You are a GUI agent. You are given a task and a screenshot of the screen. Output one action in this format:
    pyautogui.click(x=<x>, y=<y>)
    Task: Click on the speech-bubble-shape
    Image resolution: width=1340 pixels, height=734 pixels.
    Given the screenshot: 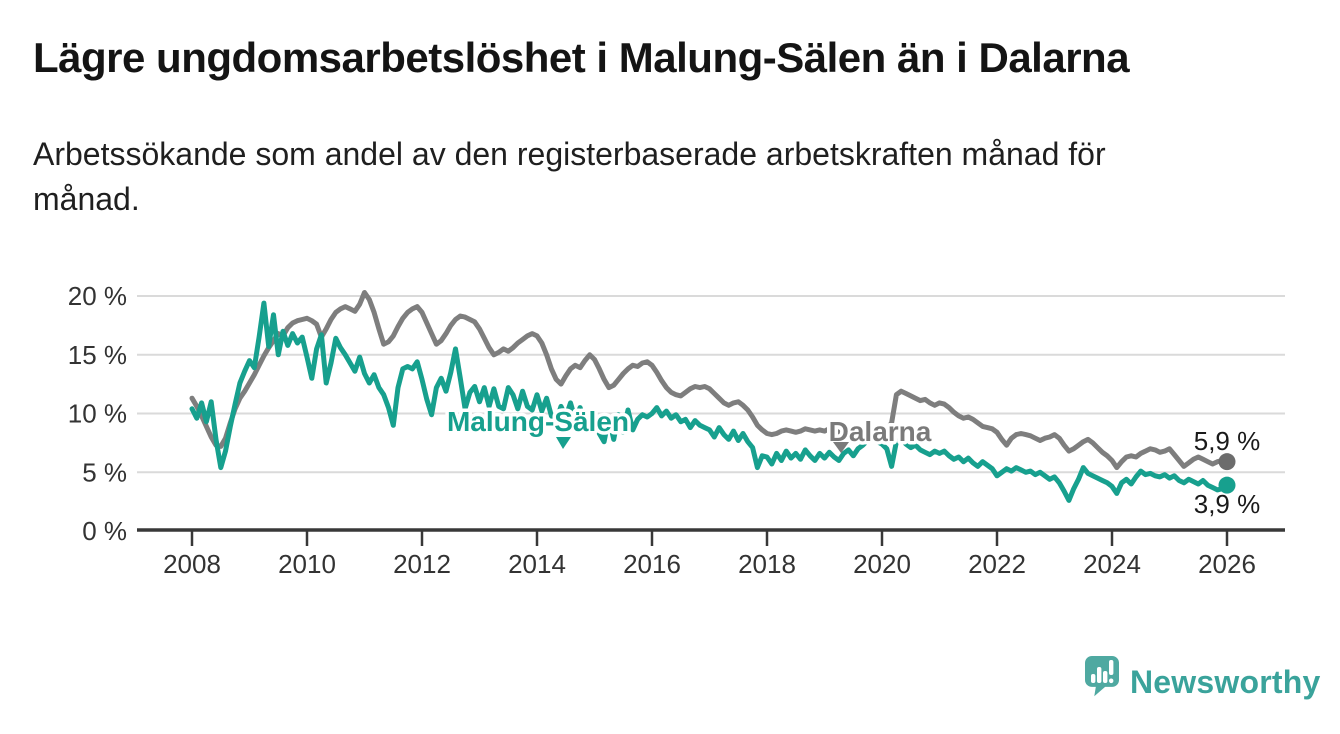 What is the action you would take?
    pyautogui.click(x=1102, y=676)
    